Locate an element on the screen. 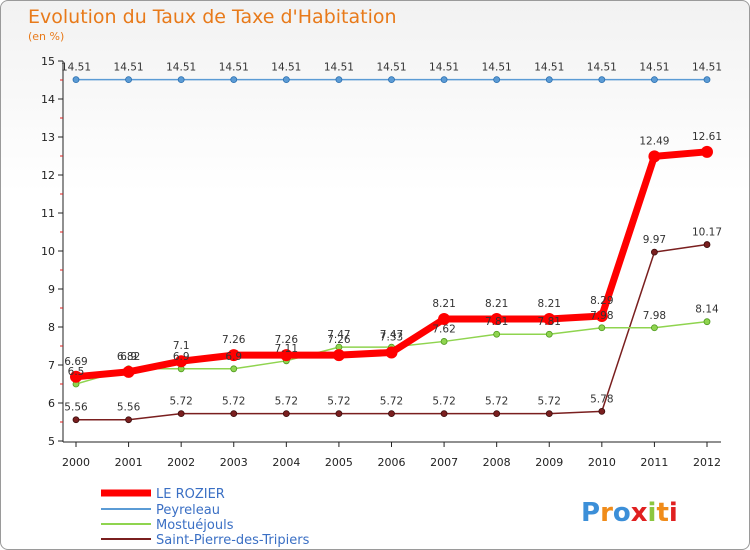 The height and width of the screenshot is (550, 750). data-label: 6.5 is located at coordinates (76, 372).